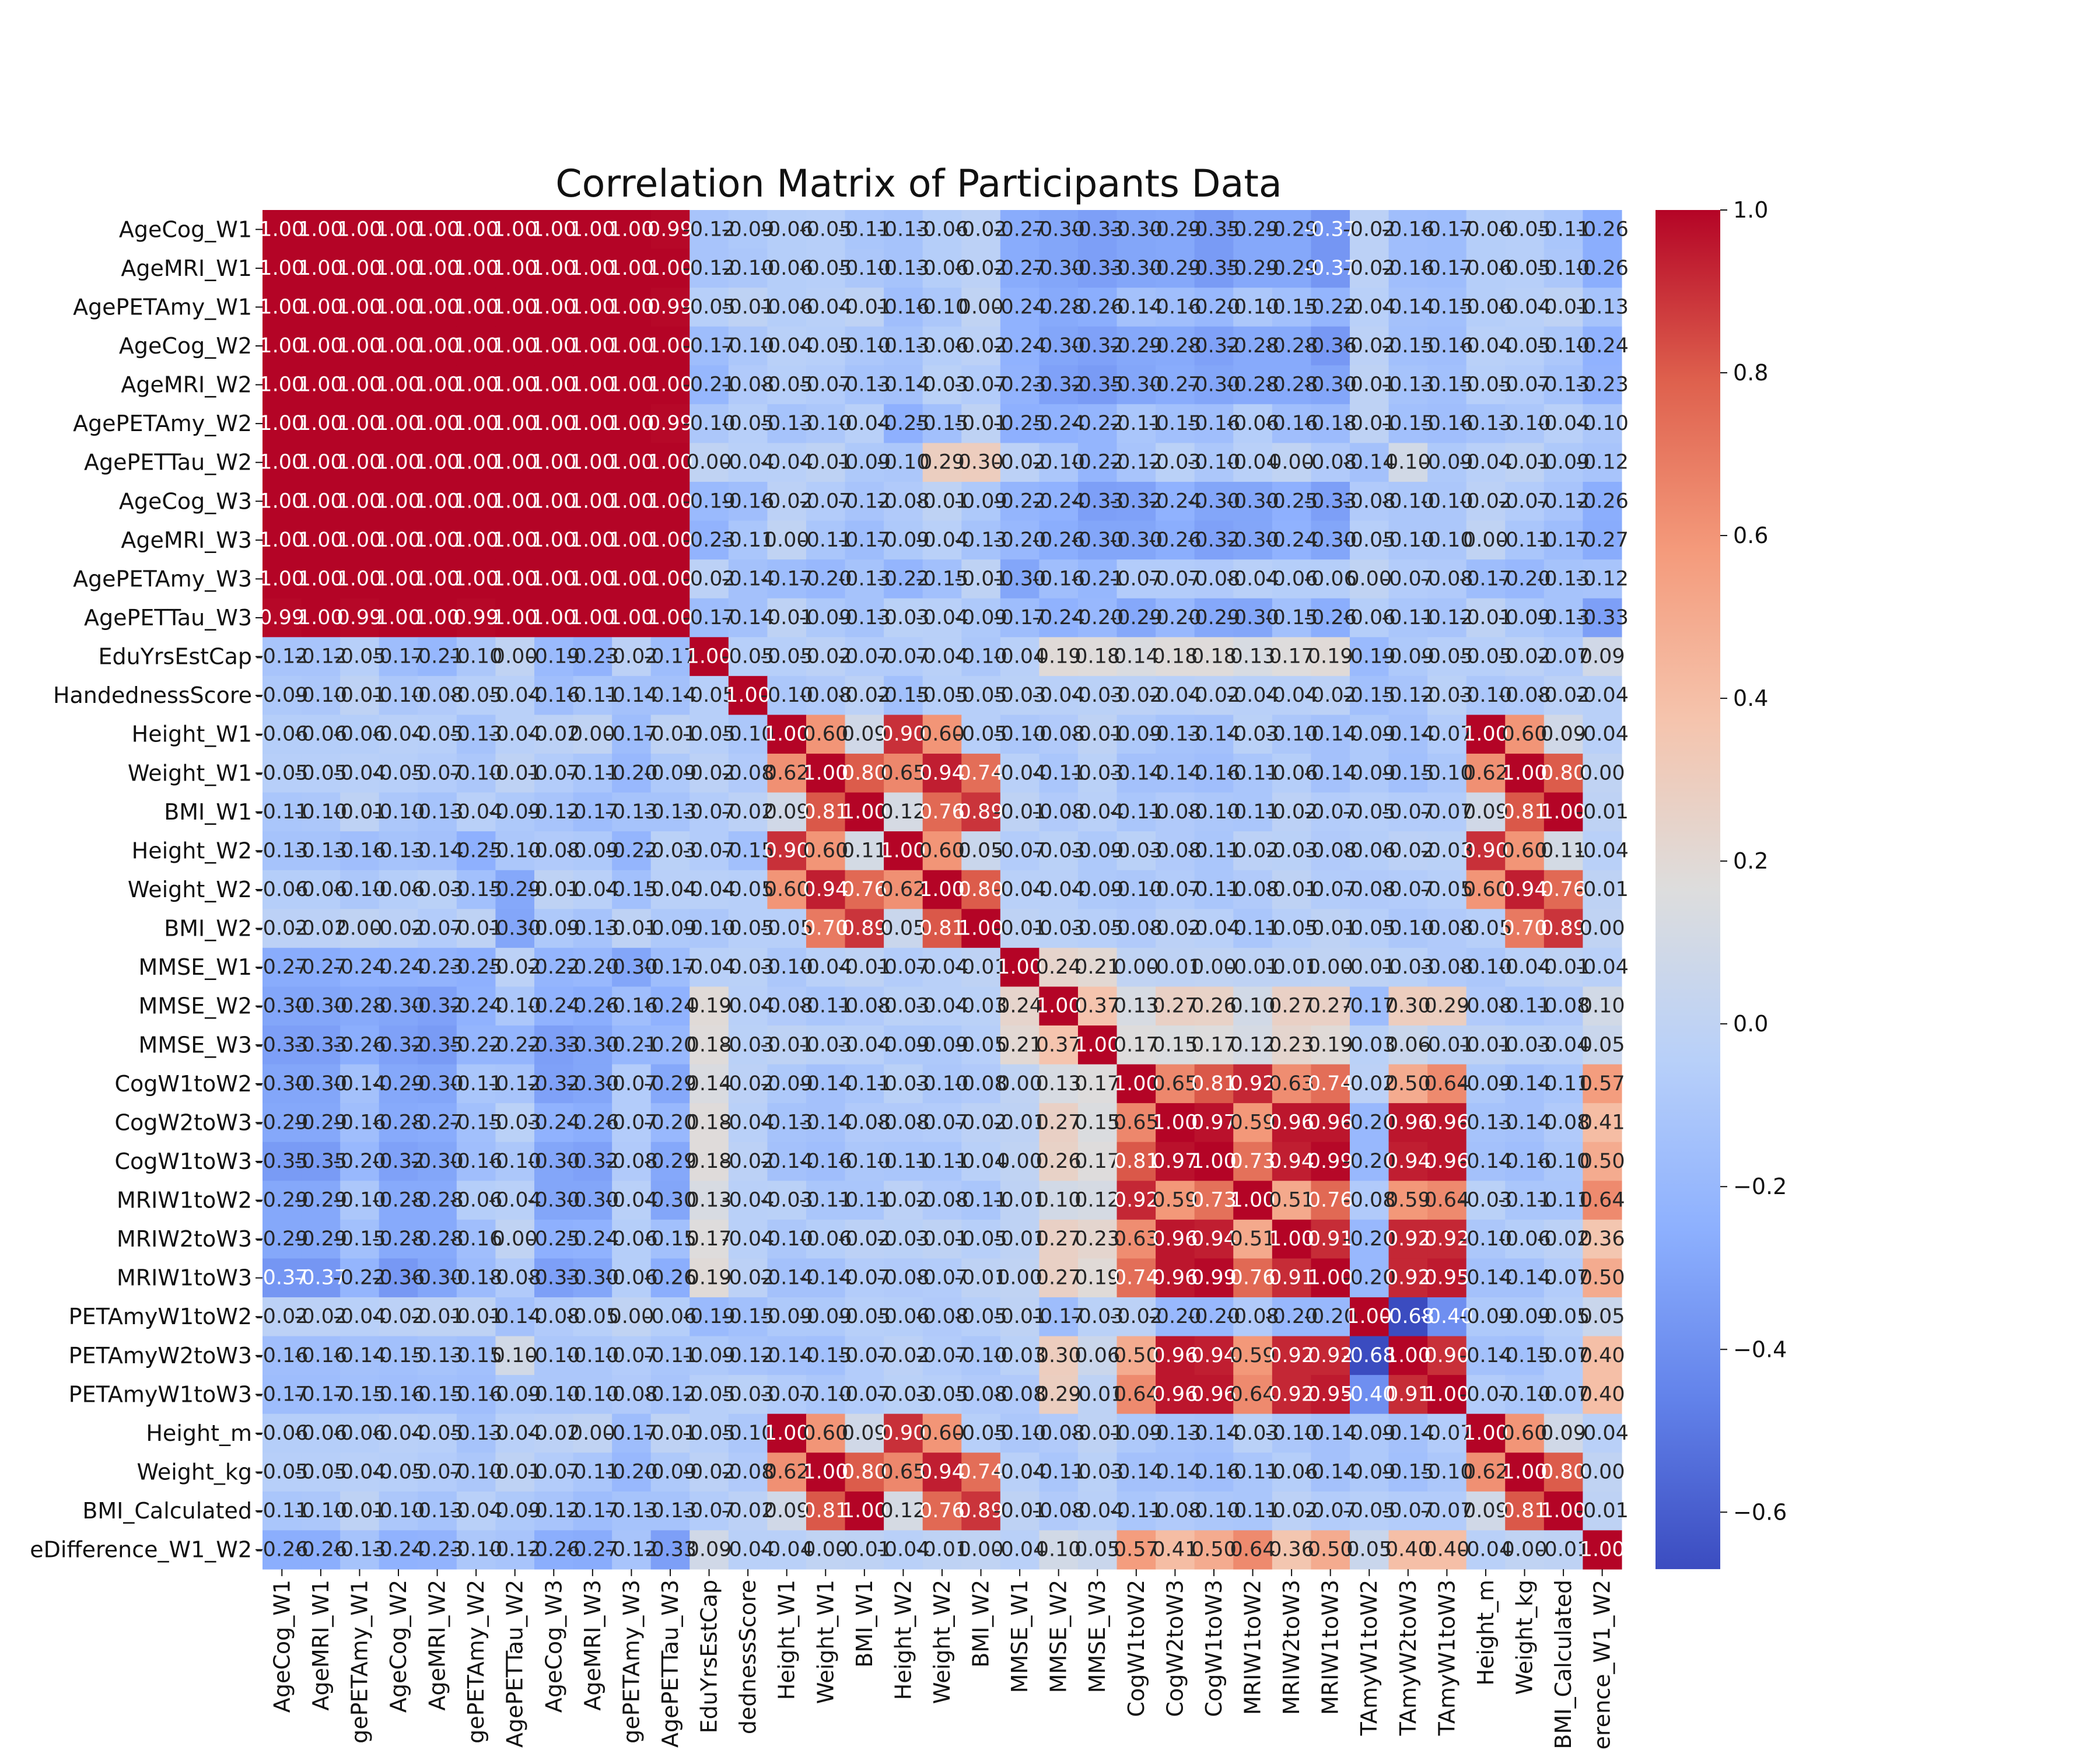  I want to click on cell-value: -0.27, so click(1175, 385).